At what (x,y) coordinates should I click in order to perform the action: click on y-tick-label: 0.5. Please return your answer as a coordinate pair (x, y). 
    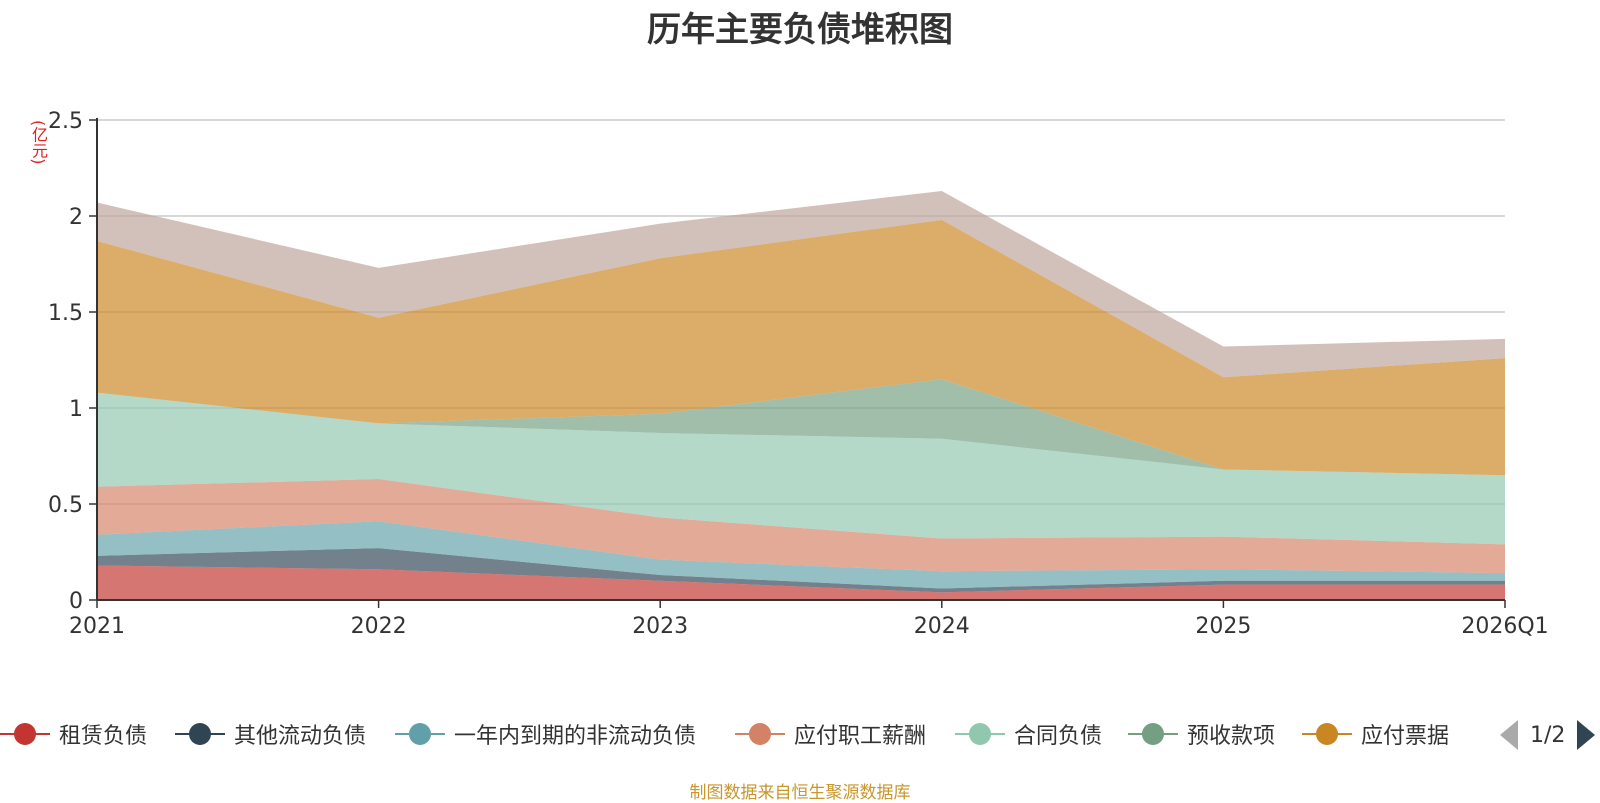
    Looking at the image, I should click on (65, 505).